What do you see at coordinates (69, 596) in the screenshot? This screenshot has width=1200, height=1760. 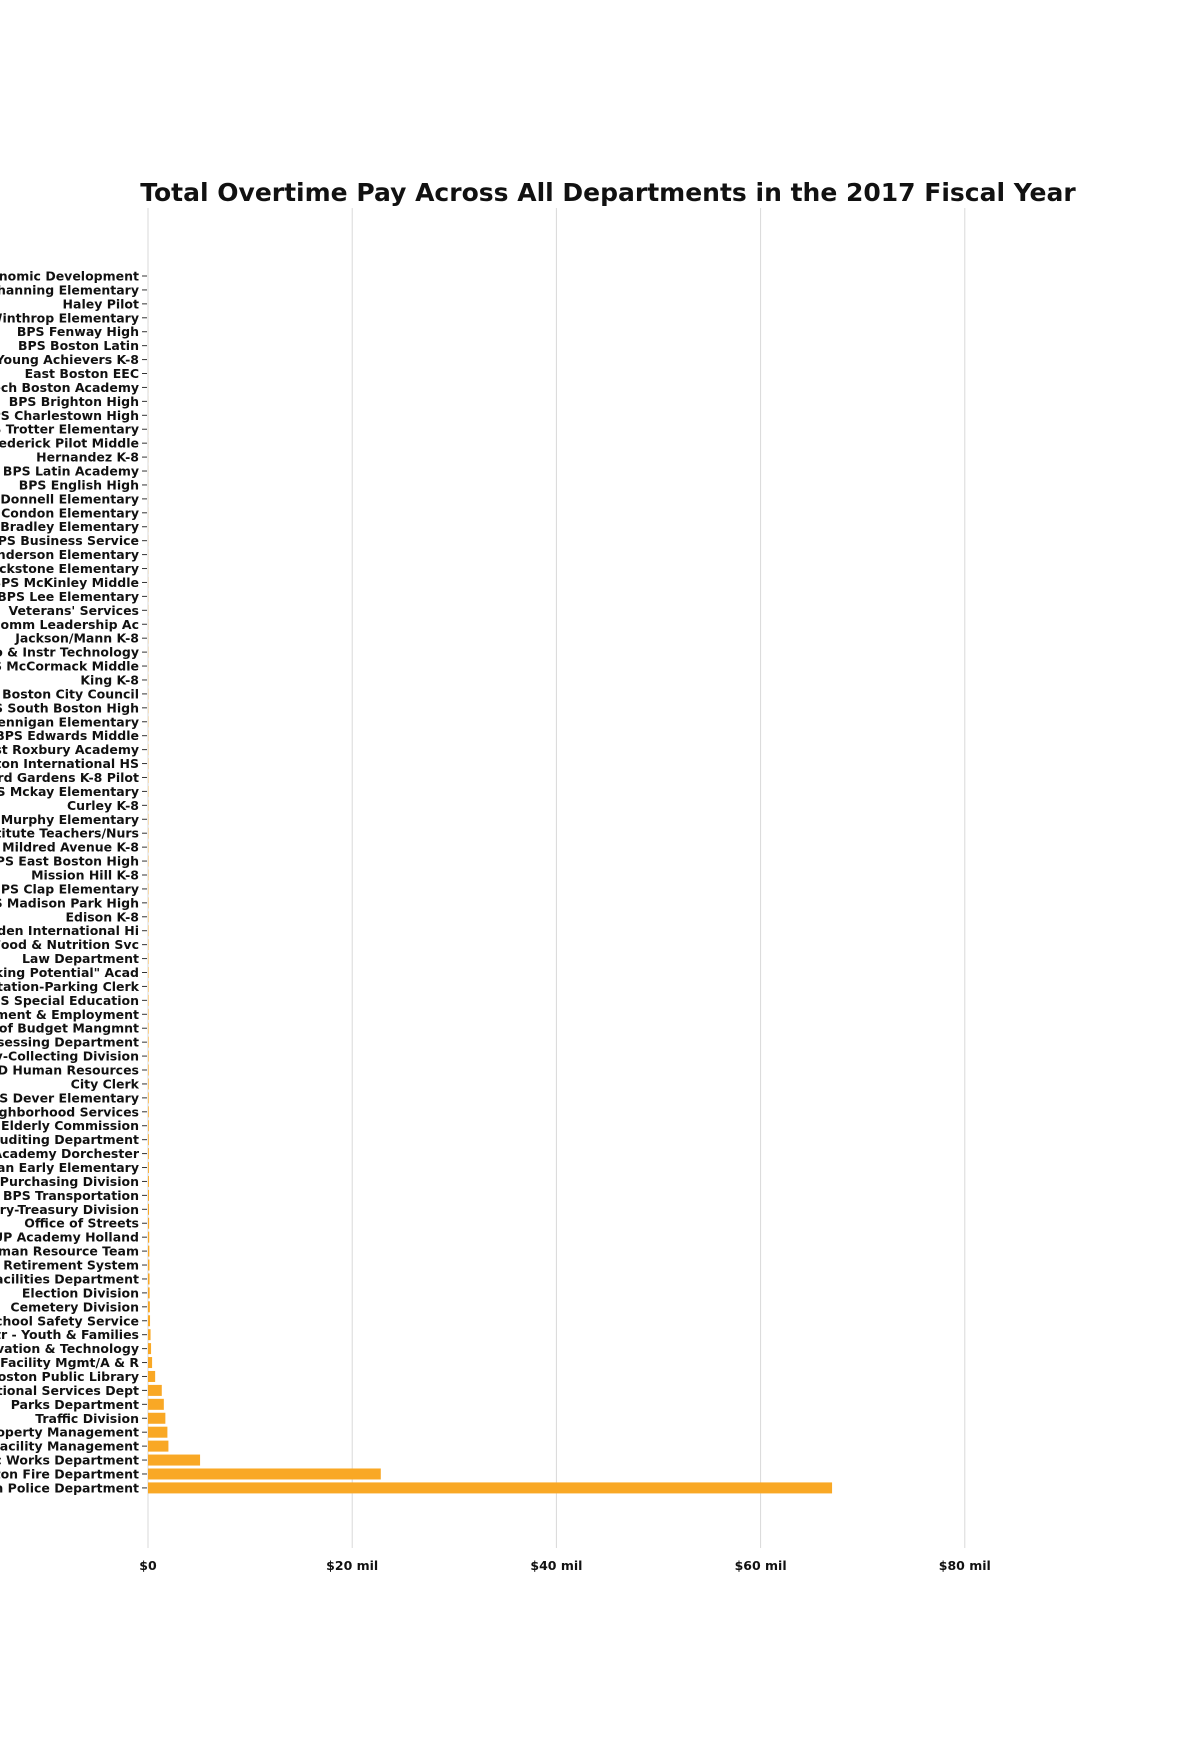 I see `category-label: BPS Lee Elementary` at bounding box center [69, 596].